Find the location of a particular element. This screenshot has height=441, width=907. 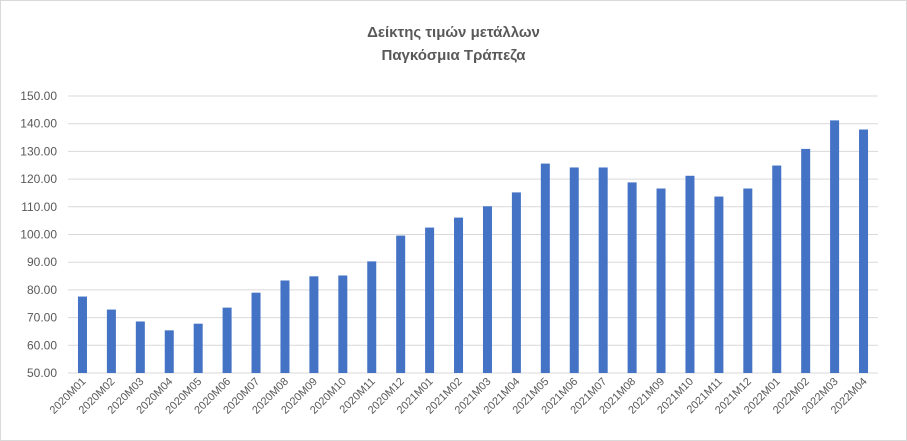

y-tick-label: 60.00 is located at coordinates (42, 345).